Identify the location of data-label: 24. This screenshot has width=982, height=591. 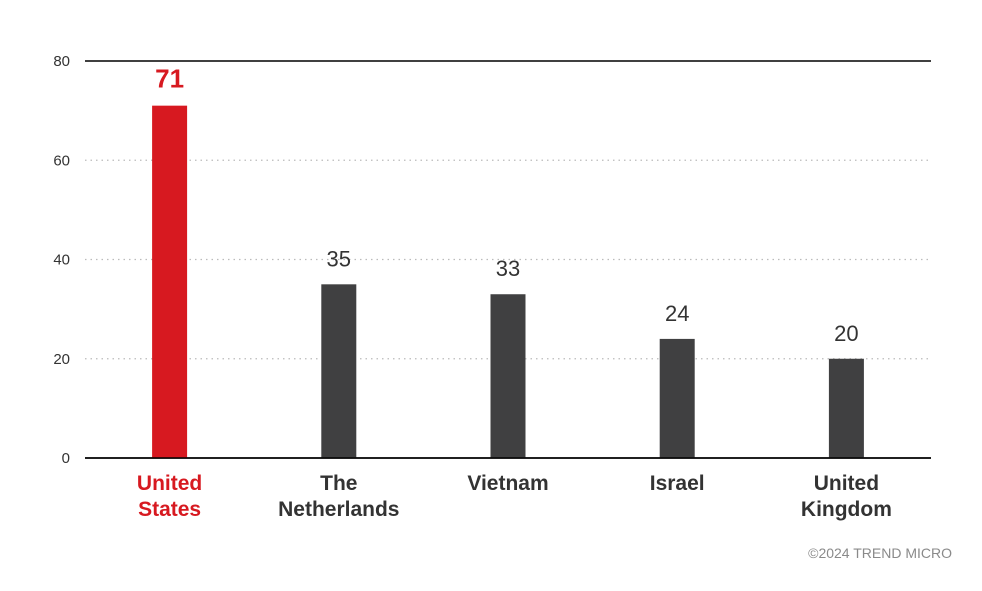
(677, 313).